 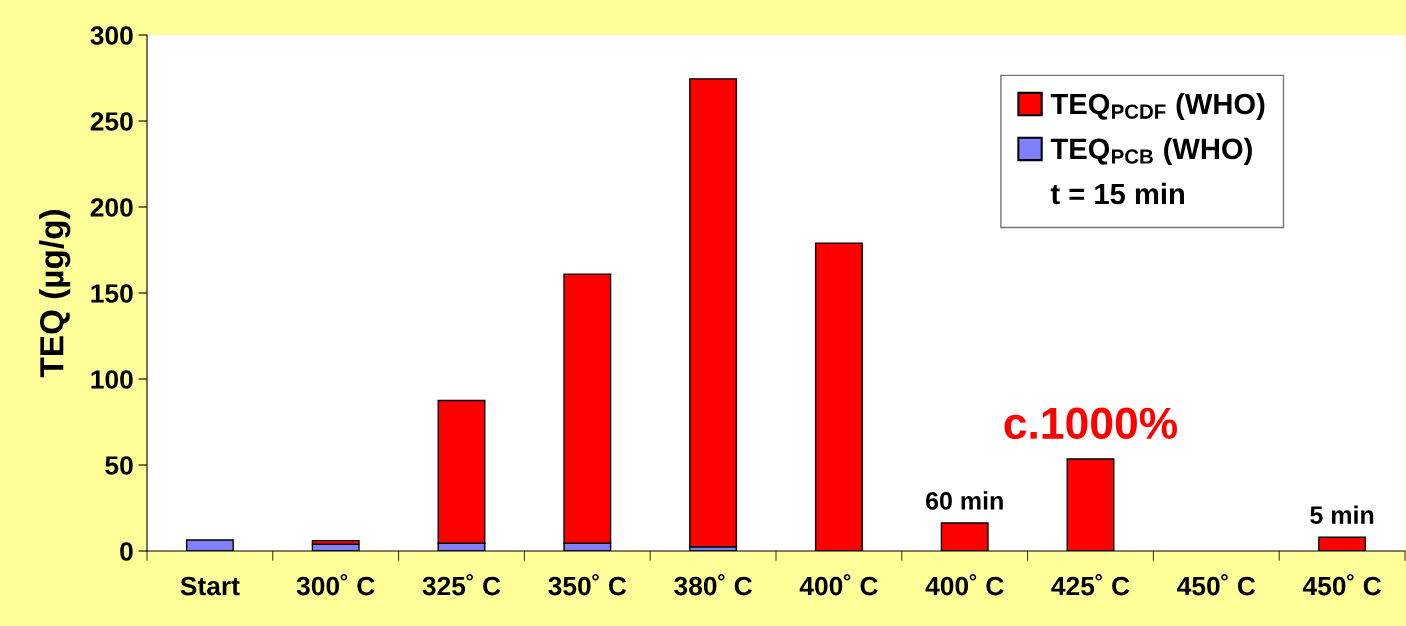 What do you see at coordinates (335, 584) in the screenshot?
I see `x-tick-label: 300˚ C` at bounding box center [335, 584].